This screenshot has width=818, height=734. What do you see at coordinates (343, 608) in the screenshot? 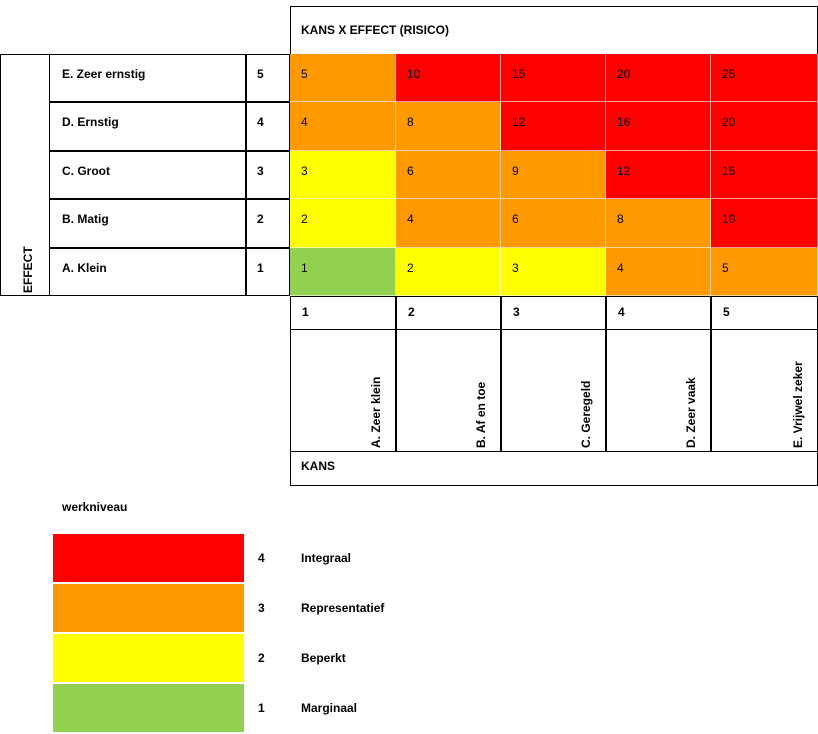
I see `legend-label: Representatief` at bounding box center [343, 608].